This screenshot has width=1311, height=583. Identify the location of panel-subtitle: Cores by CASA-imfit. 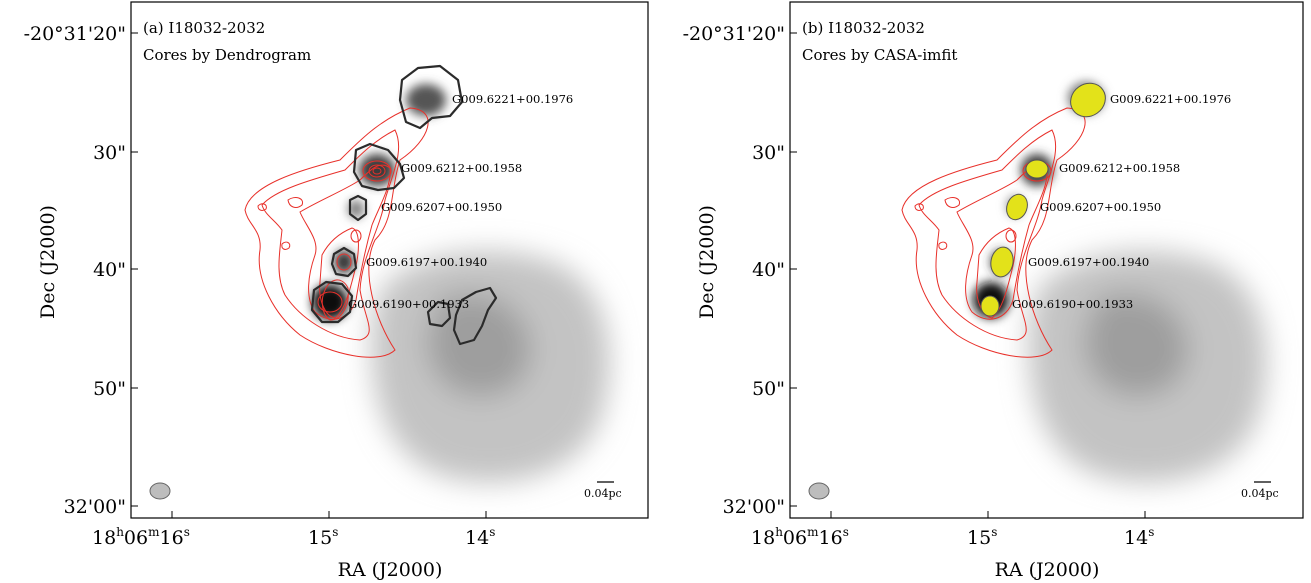
(879, 55).